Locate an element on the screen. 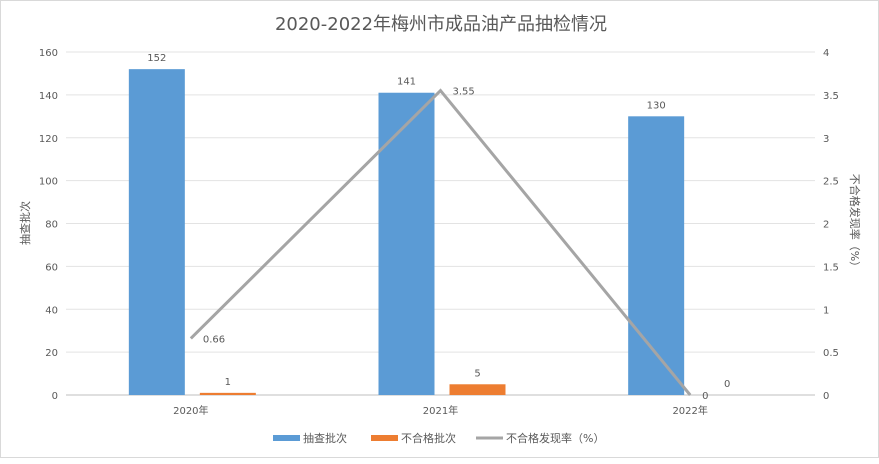  chart-title: 2020-2022年梅州市成品油产品抽检情况 is located at coordinates (441, 24).